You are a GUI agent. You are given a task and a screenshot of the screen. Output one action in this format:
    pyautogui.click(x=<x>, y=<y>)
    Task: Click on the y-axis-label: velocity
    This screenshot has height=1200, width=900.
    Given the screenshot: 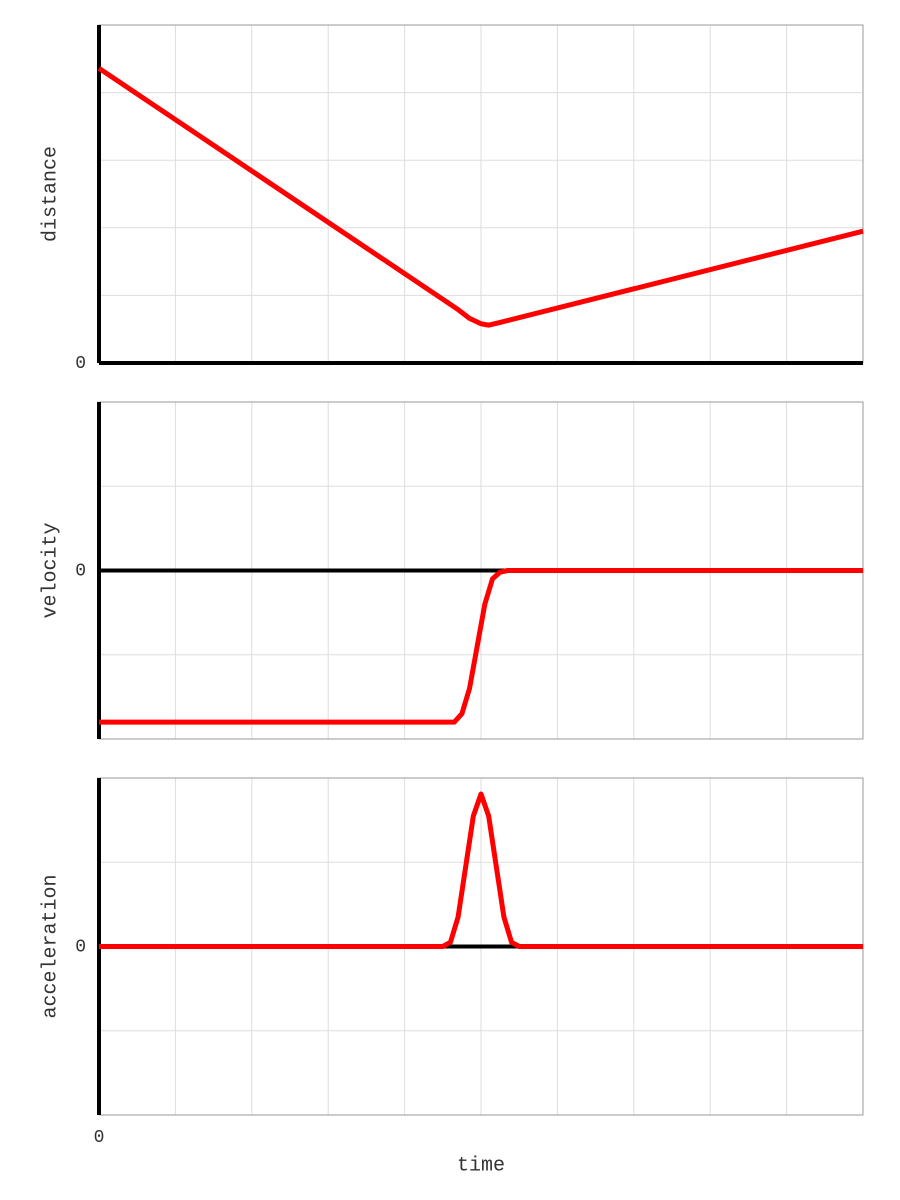 What is the action you would take?
    pyautogui.click(x=50, y=570)
    